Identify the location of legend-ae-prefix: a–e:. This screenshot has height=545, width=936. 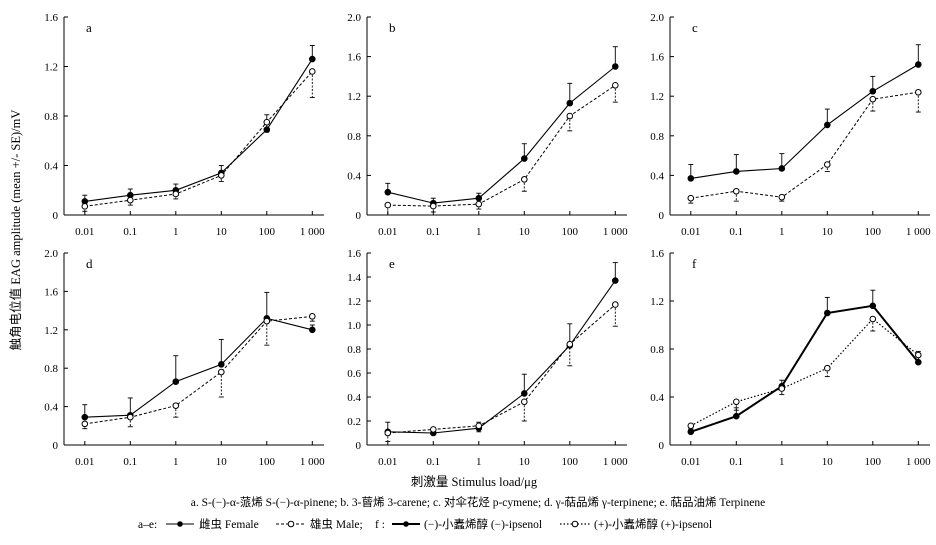
(147, 525).